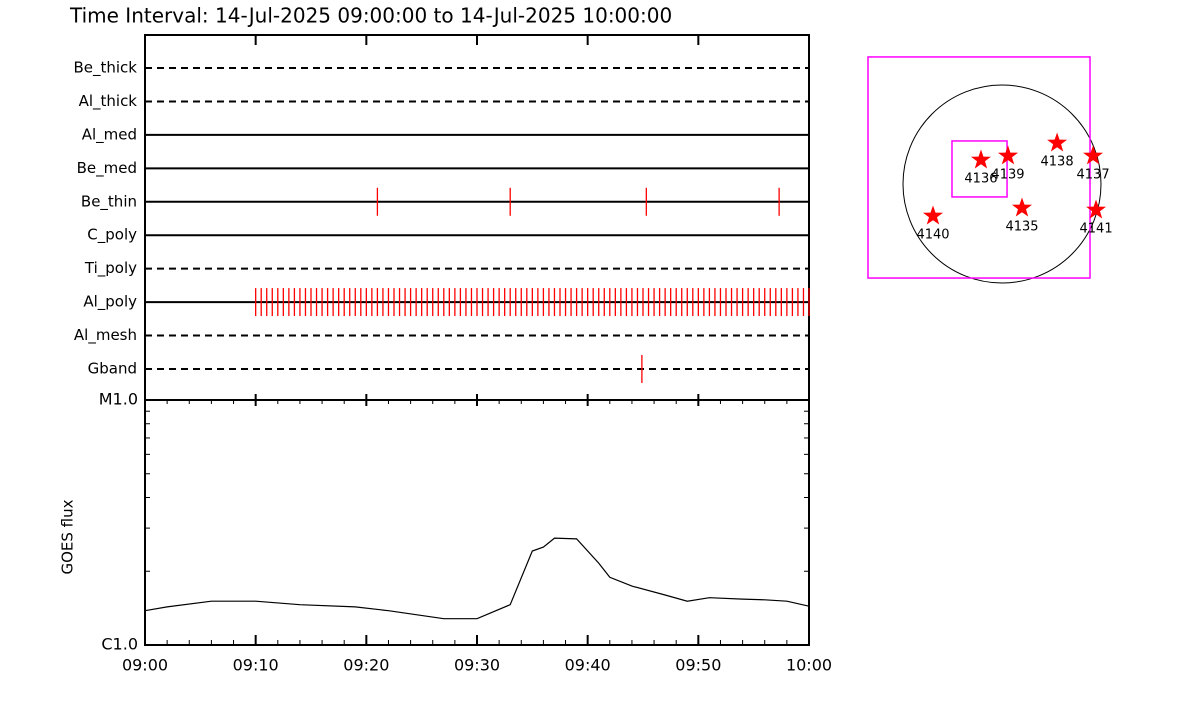 Image resolution: width=1200 pixels, height=704 pixels. I want to click on x-tick-label: 09:40, so click(588, 665).